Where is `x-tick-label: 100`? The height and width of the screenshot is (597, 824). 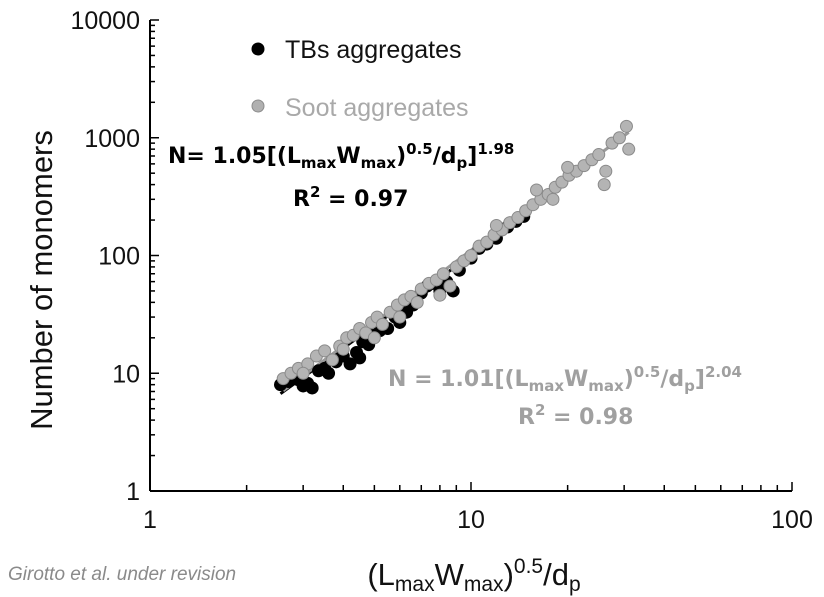 x-tick-label: 100 is located at coordinates (792, 520).